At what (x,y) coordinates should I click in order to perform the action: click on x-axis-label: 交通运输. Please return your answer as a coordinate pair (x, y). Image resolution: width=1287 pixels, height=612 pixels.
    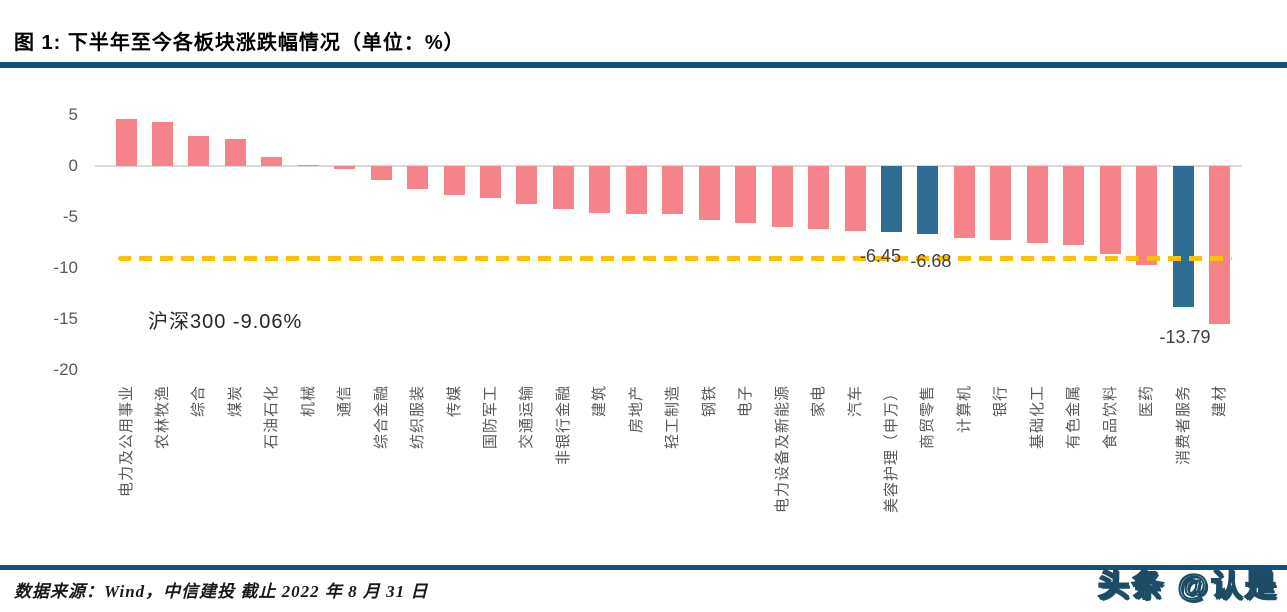
    Looking at the image, I should click on (527, 417).